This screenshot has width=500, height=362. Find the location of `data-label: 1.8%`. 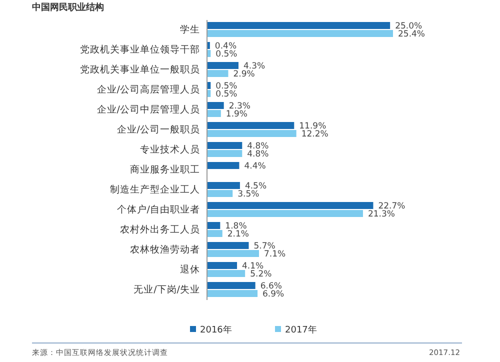

data-label: 1.8% is located at coordinates (236, 226).